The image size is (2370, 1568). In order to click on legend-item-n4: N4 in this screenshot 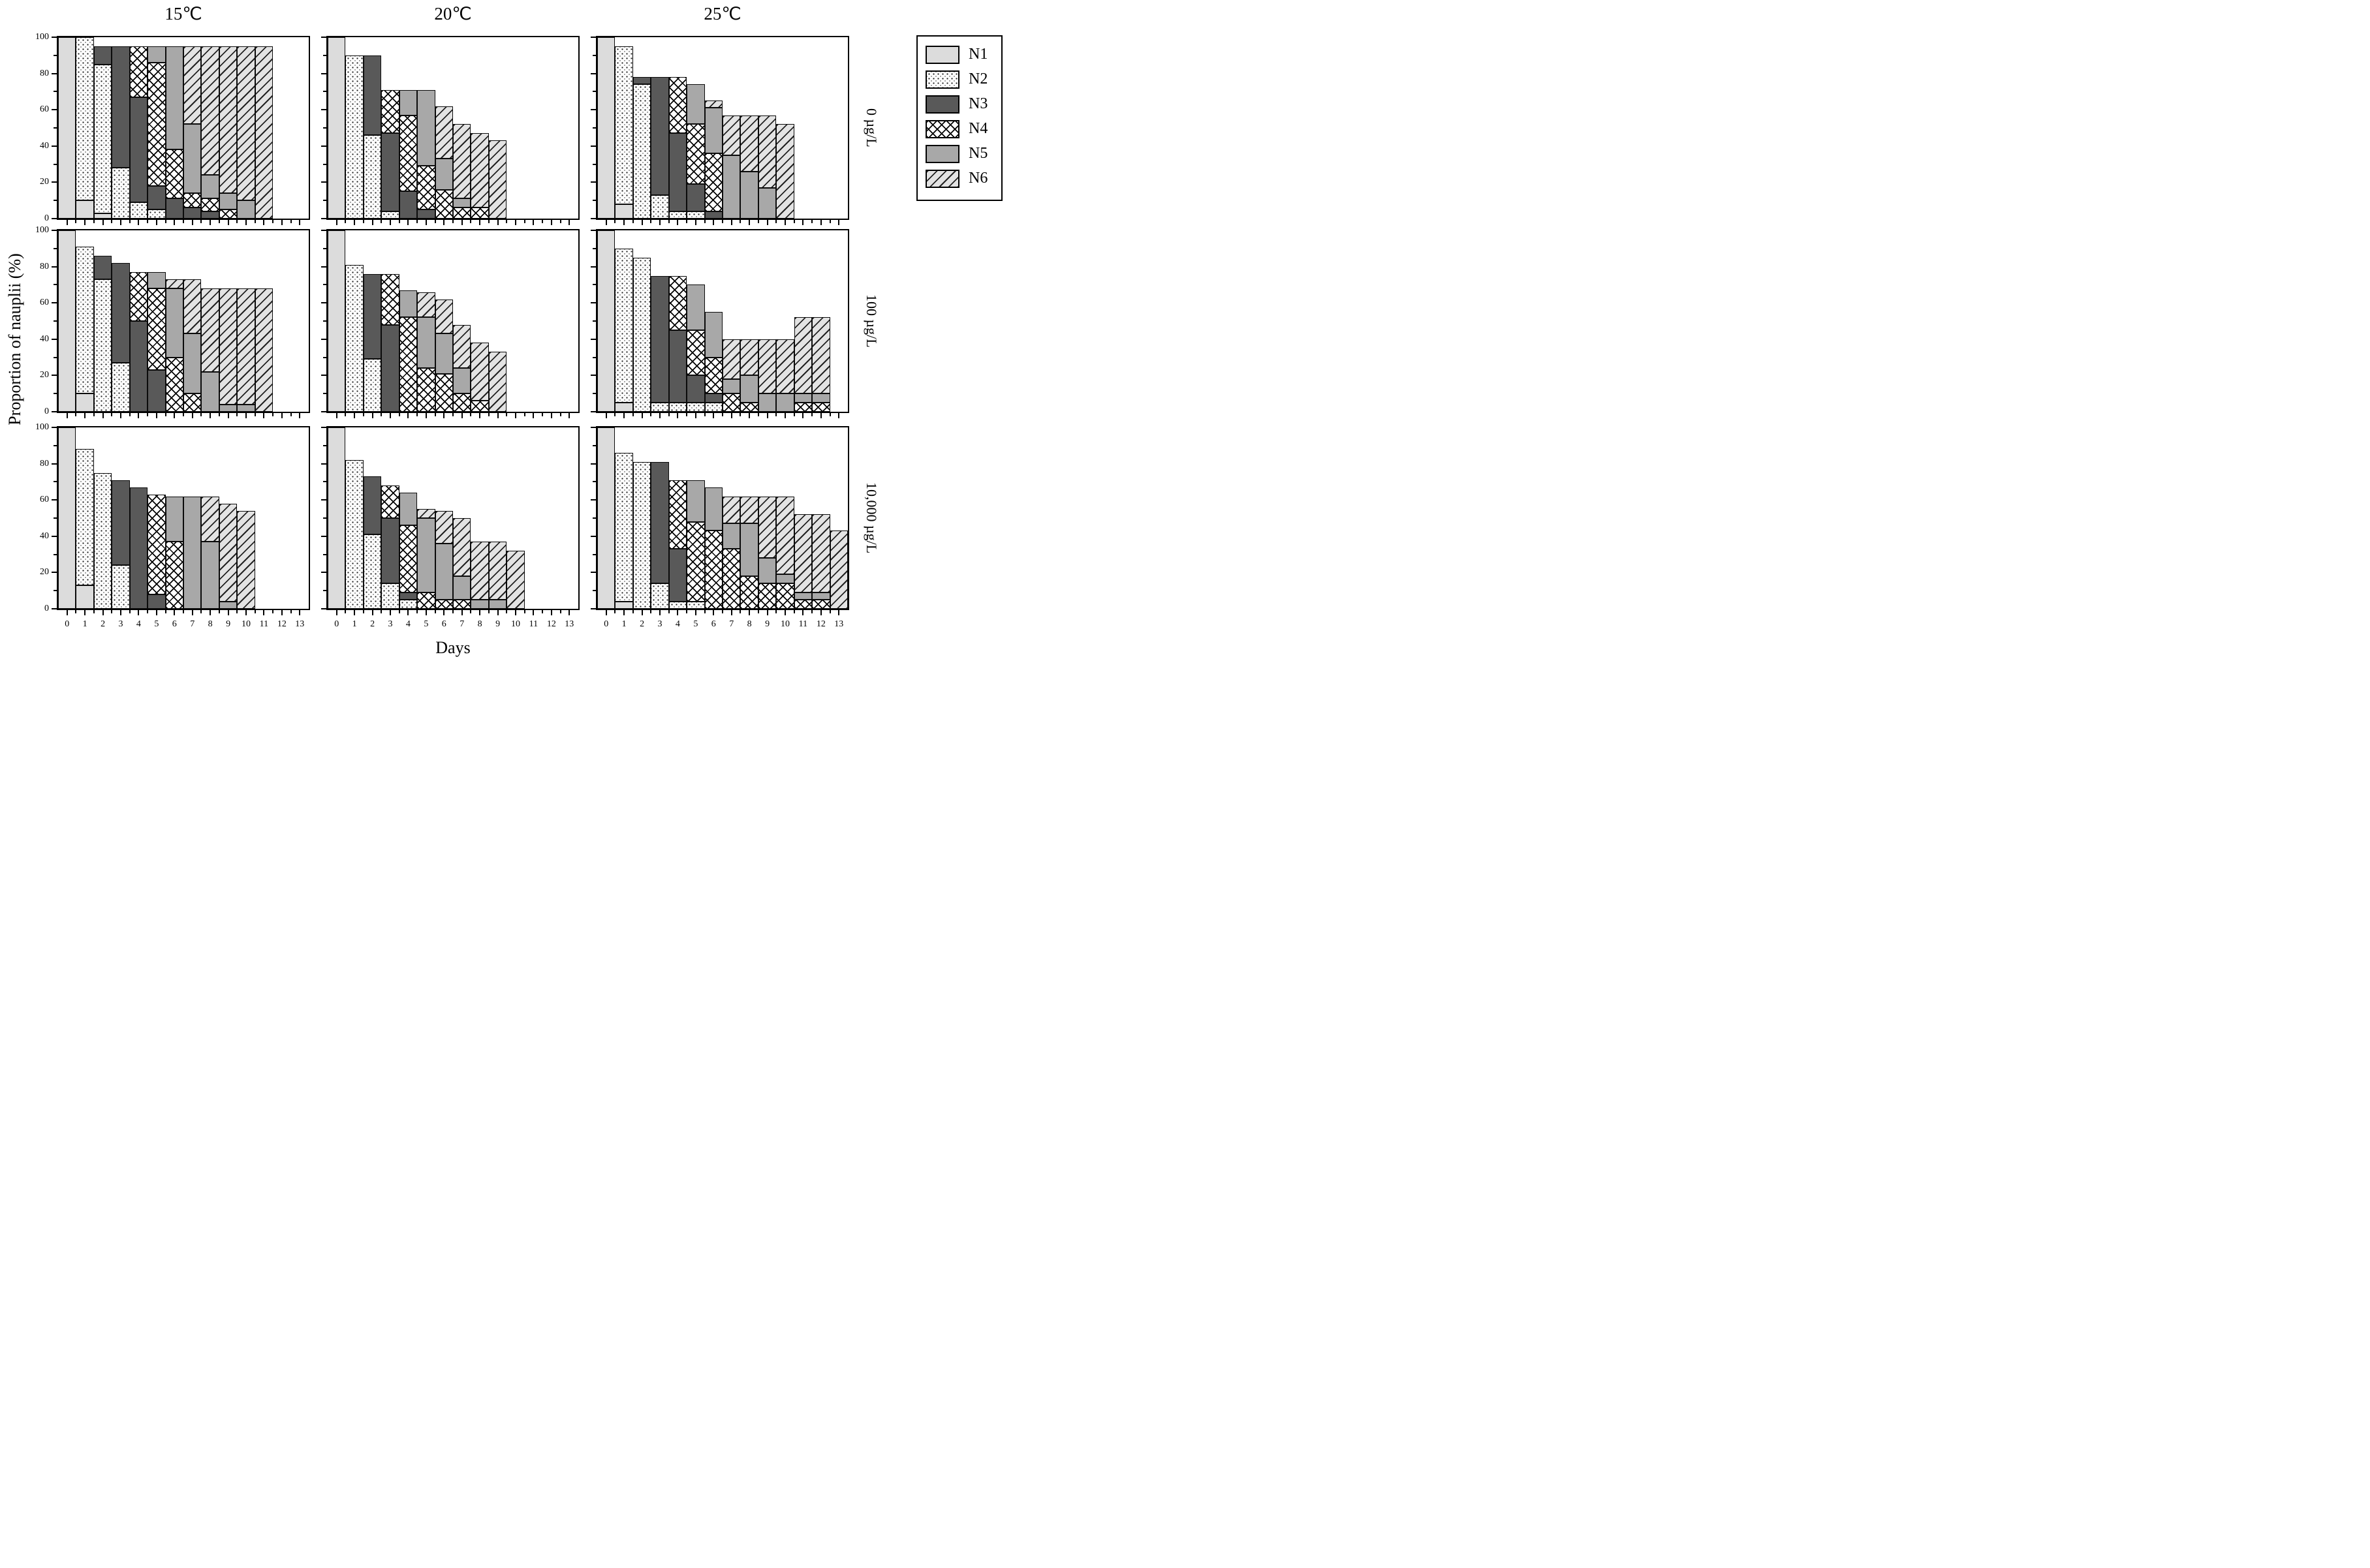, I will do `click(961, 129)`.